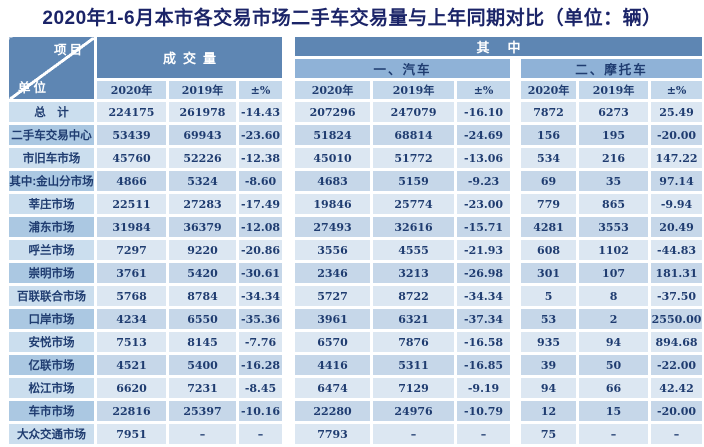 The height and width of the screenshot is (447, 704). Describe the element at coordinates (414, 250) in the screenshot. I see `cell-value: 4555` at that location.